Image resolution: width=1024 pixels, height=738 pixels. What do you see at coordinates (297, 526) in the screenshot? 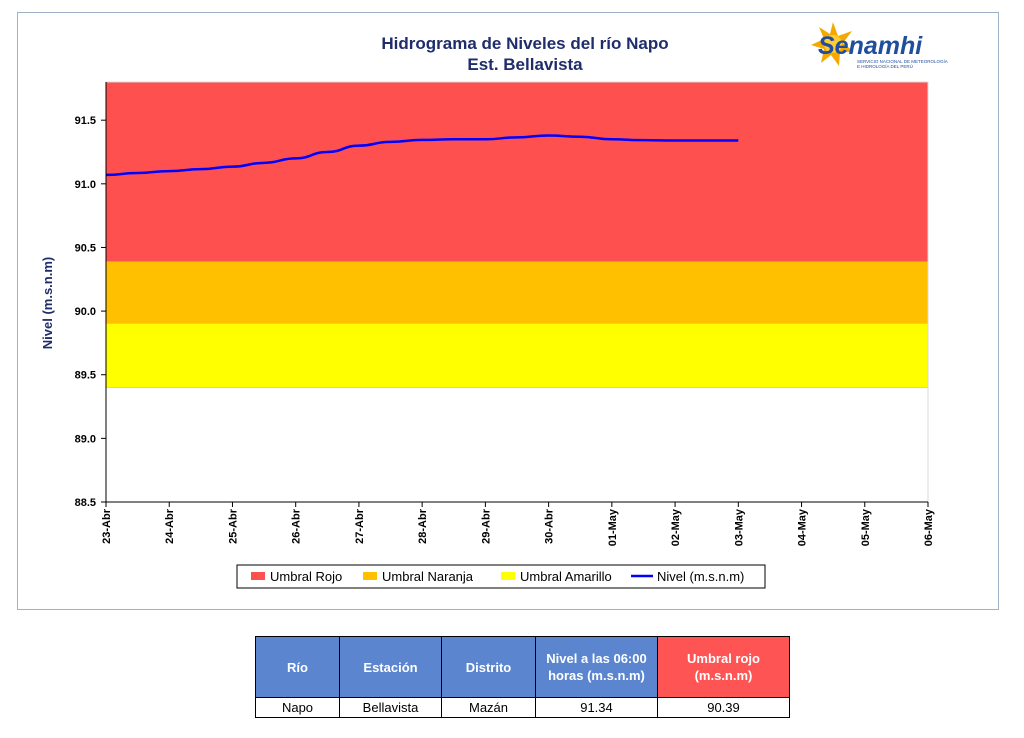
I see `x-tick-label: 26-Abr` at bounding box center [297, 526].